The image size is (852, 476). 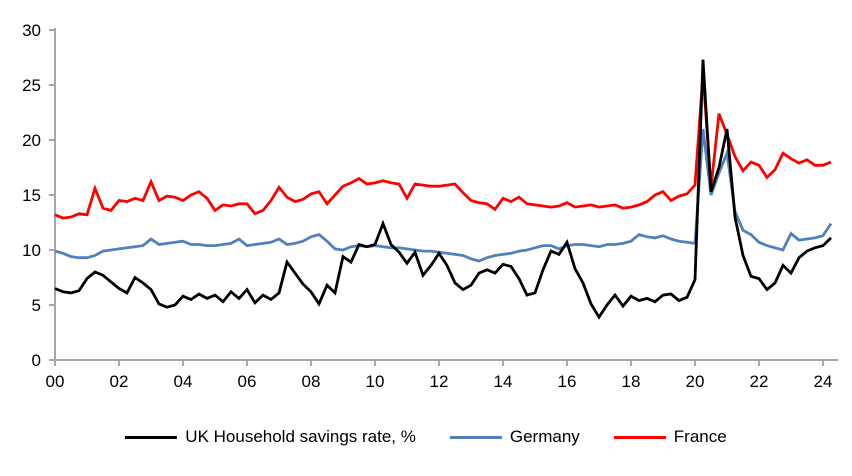 What do you see at coordinates (31, 140) in the screenshot?
I see `y-tick-label: 20` at bounding box center [31, 140].